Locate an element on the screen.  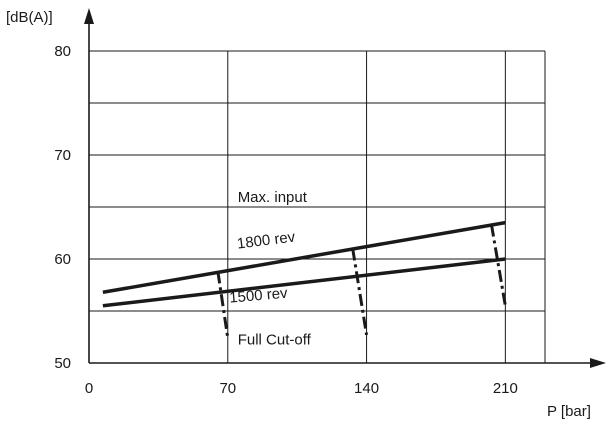
y-axis-label: [dB(A)] is located at coordinates (29, 17).